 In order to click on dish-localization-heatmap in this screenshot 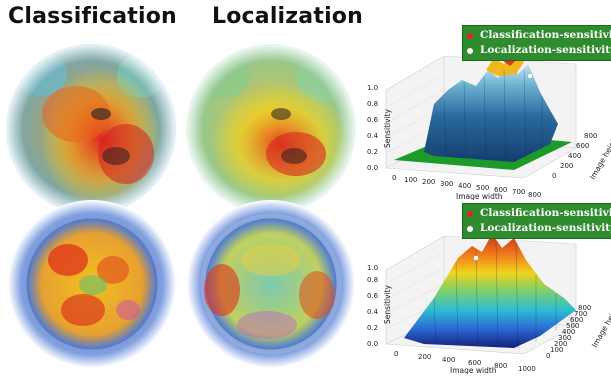, I will do `click(271, 284)`.